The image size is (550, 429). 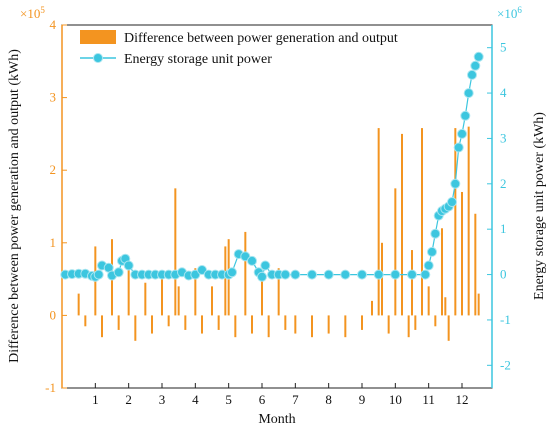 What do you see at coordinates (98, 37) in the screenshot?
I see `legend-bar-swatch` at bounding box center [98, 37].